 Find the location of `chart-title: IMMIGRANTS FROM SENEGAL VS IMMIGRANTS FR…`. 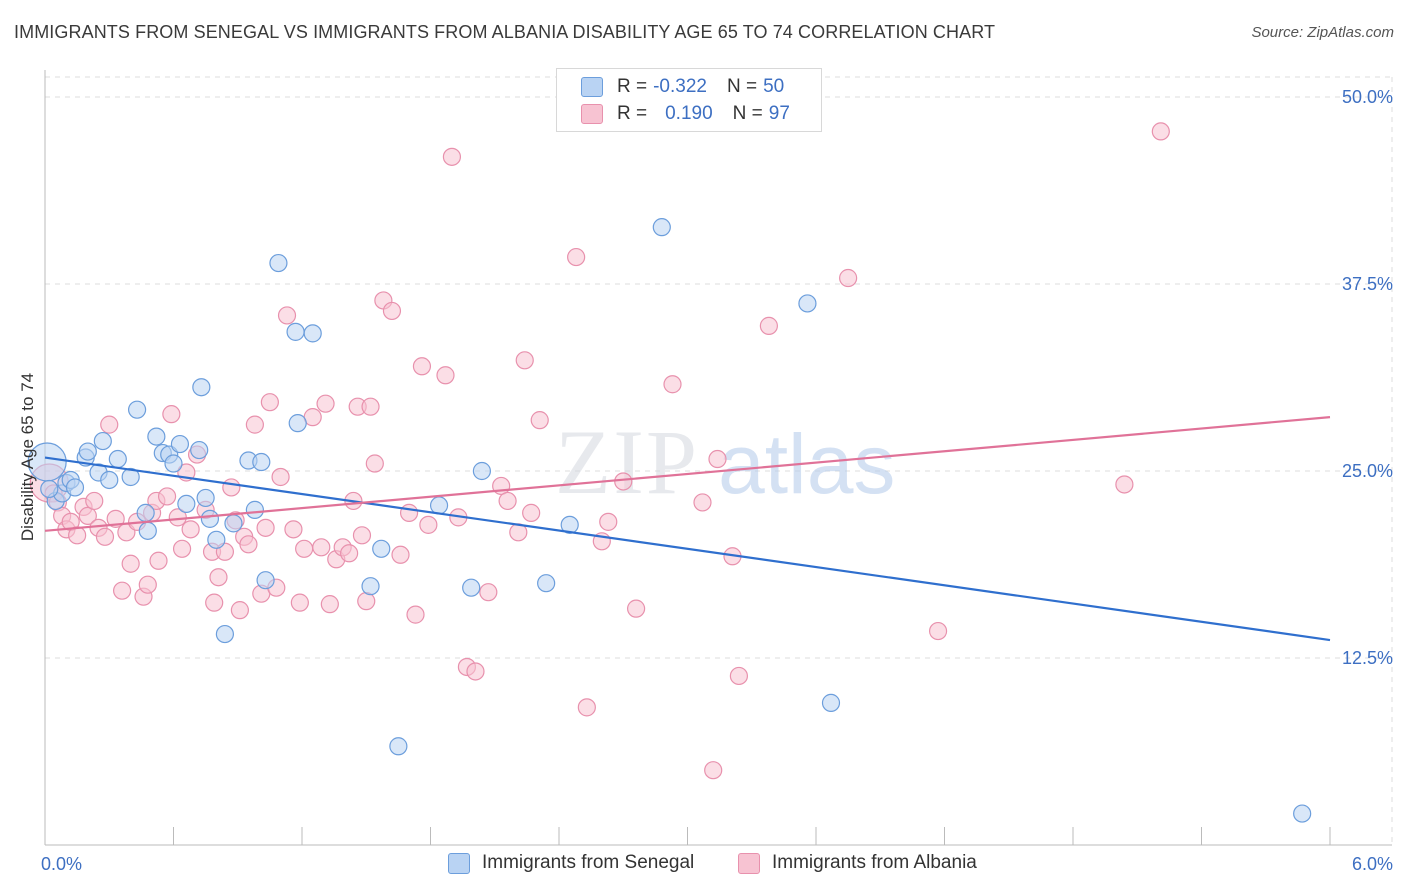

chart-title: IMMIGRANTS FROM SENEGAL VS IMMIGRANTS FR… is located at coordinates (505, 32).